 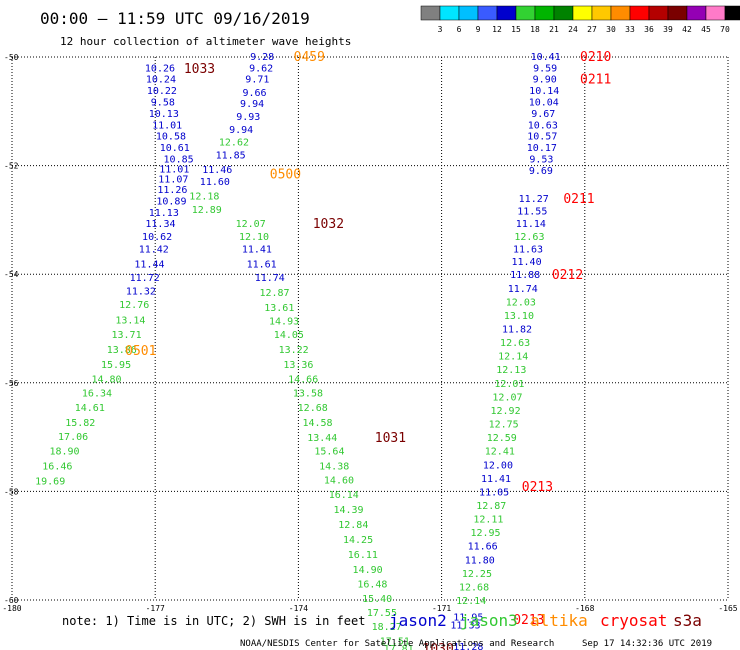 What do you see at coordinates (231, 156) in the screenshot?
I see `swh-value: 11.85` at bounding box center [231, 156].